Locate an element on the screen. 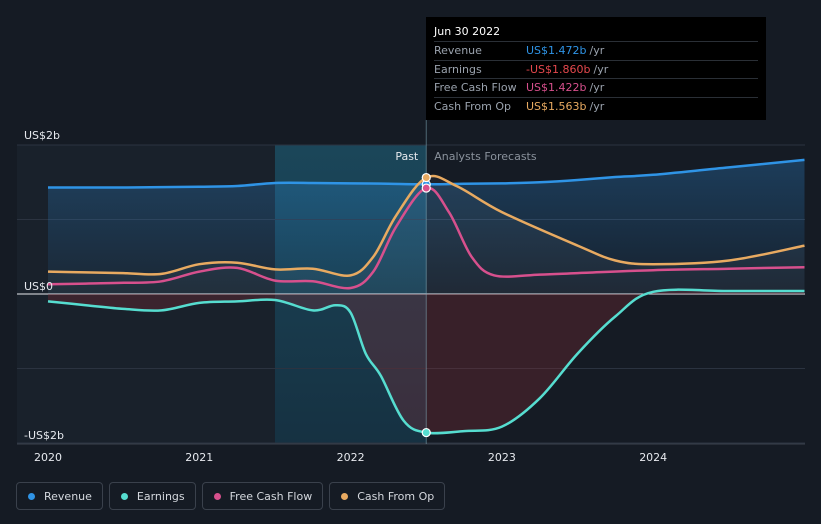 The image size is (821, 524). y-tick-label: US$2b is located at coordinates (42, 135).